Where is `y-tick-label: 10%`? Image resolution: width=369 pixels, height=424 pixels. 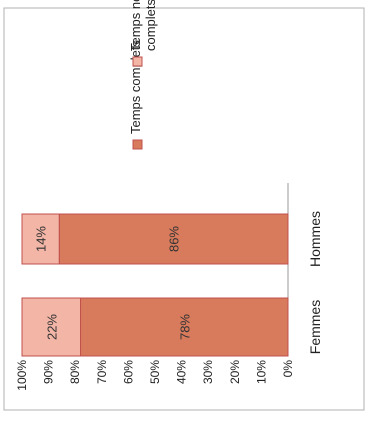 y-tick-label: 10% is located at coordinates (261, 372).